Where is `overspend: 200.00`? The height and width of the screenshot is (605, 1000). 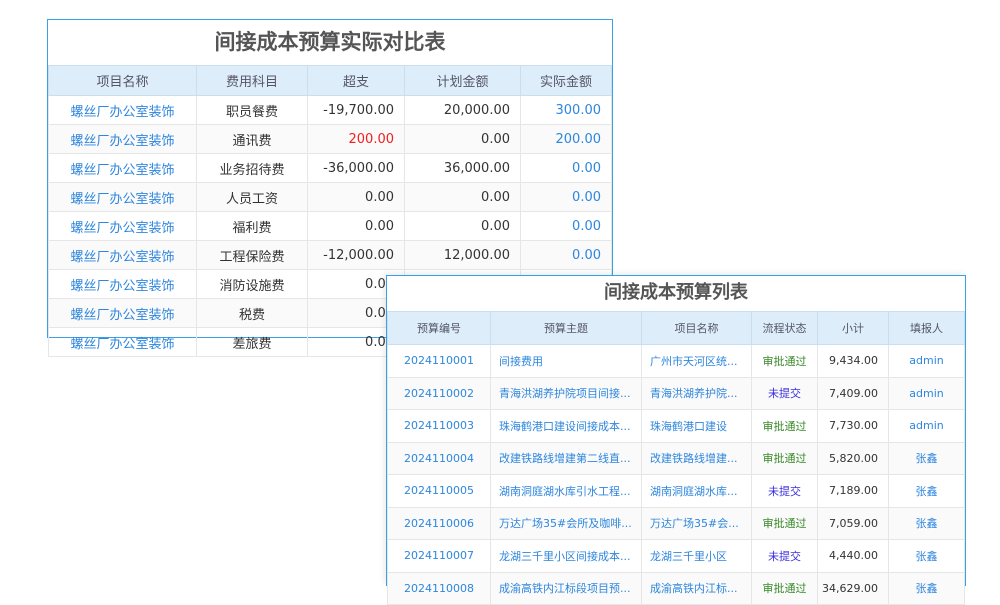
overspend: 200.00 is located at coordinates (356, 139).